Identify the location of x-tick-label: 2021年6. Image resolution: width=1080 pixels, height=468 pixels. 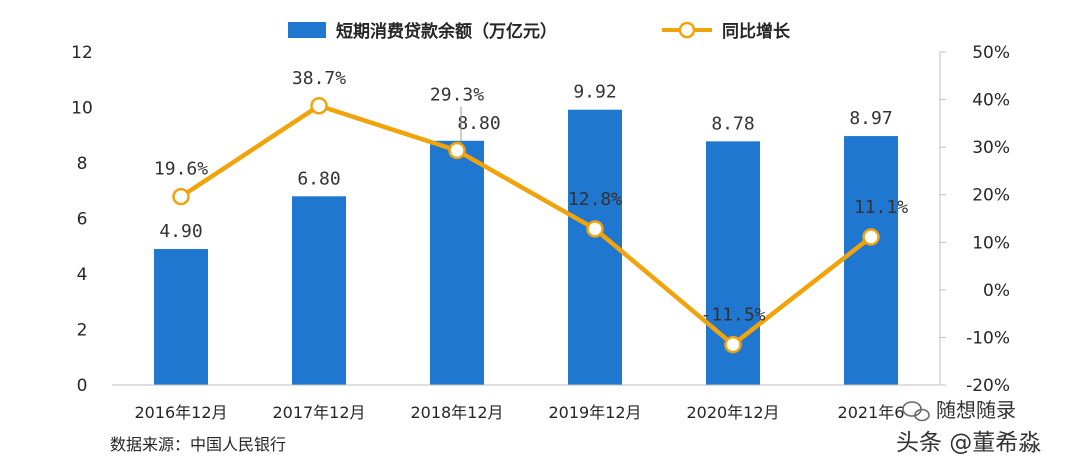
(871, 412).